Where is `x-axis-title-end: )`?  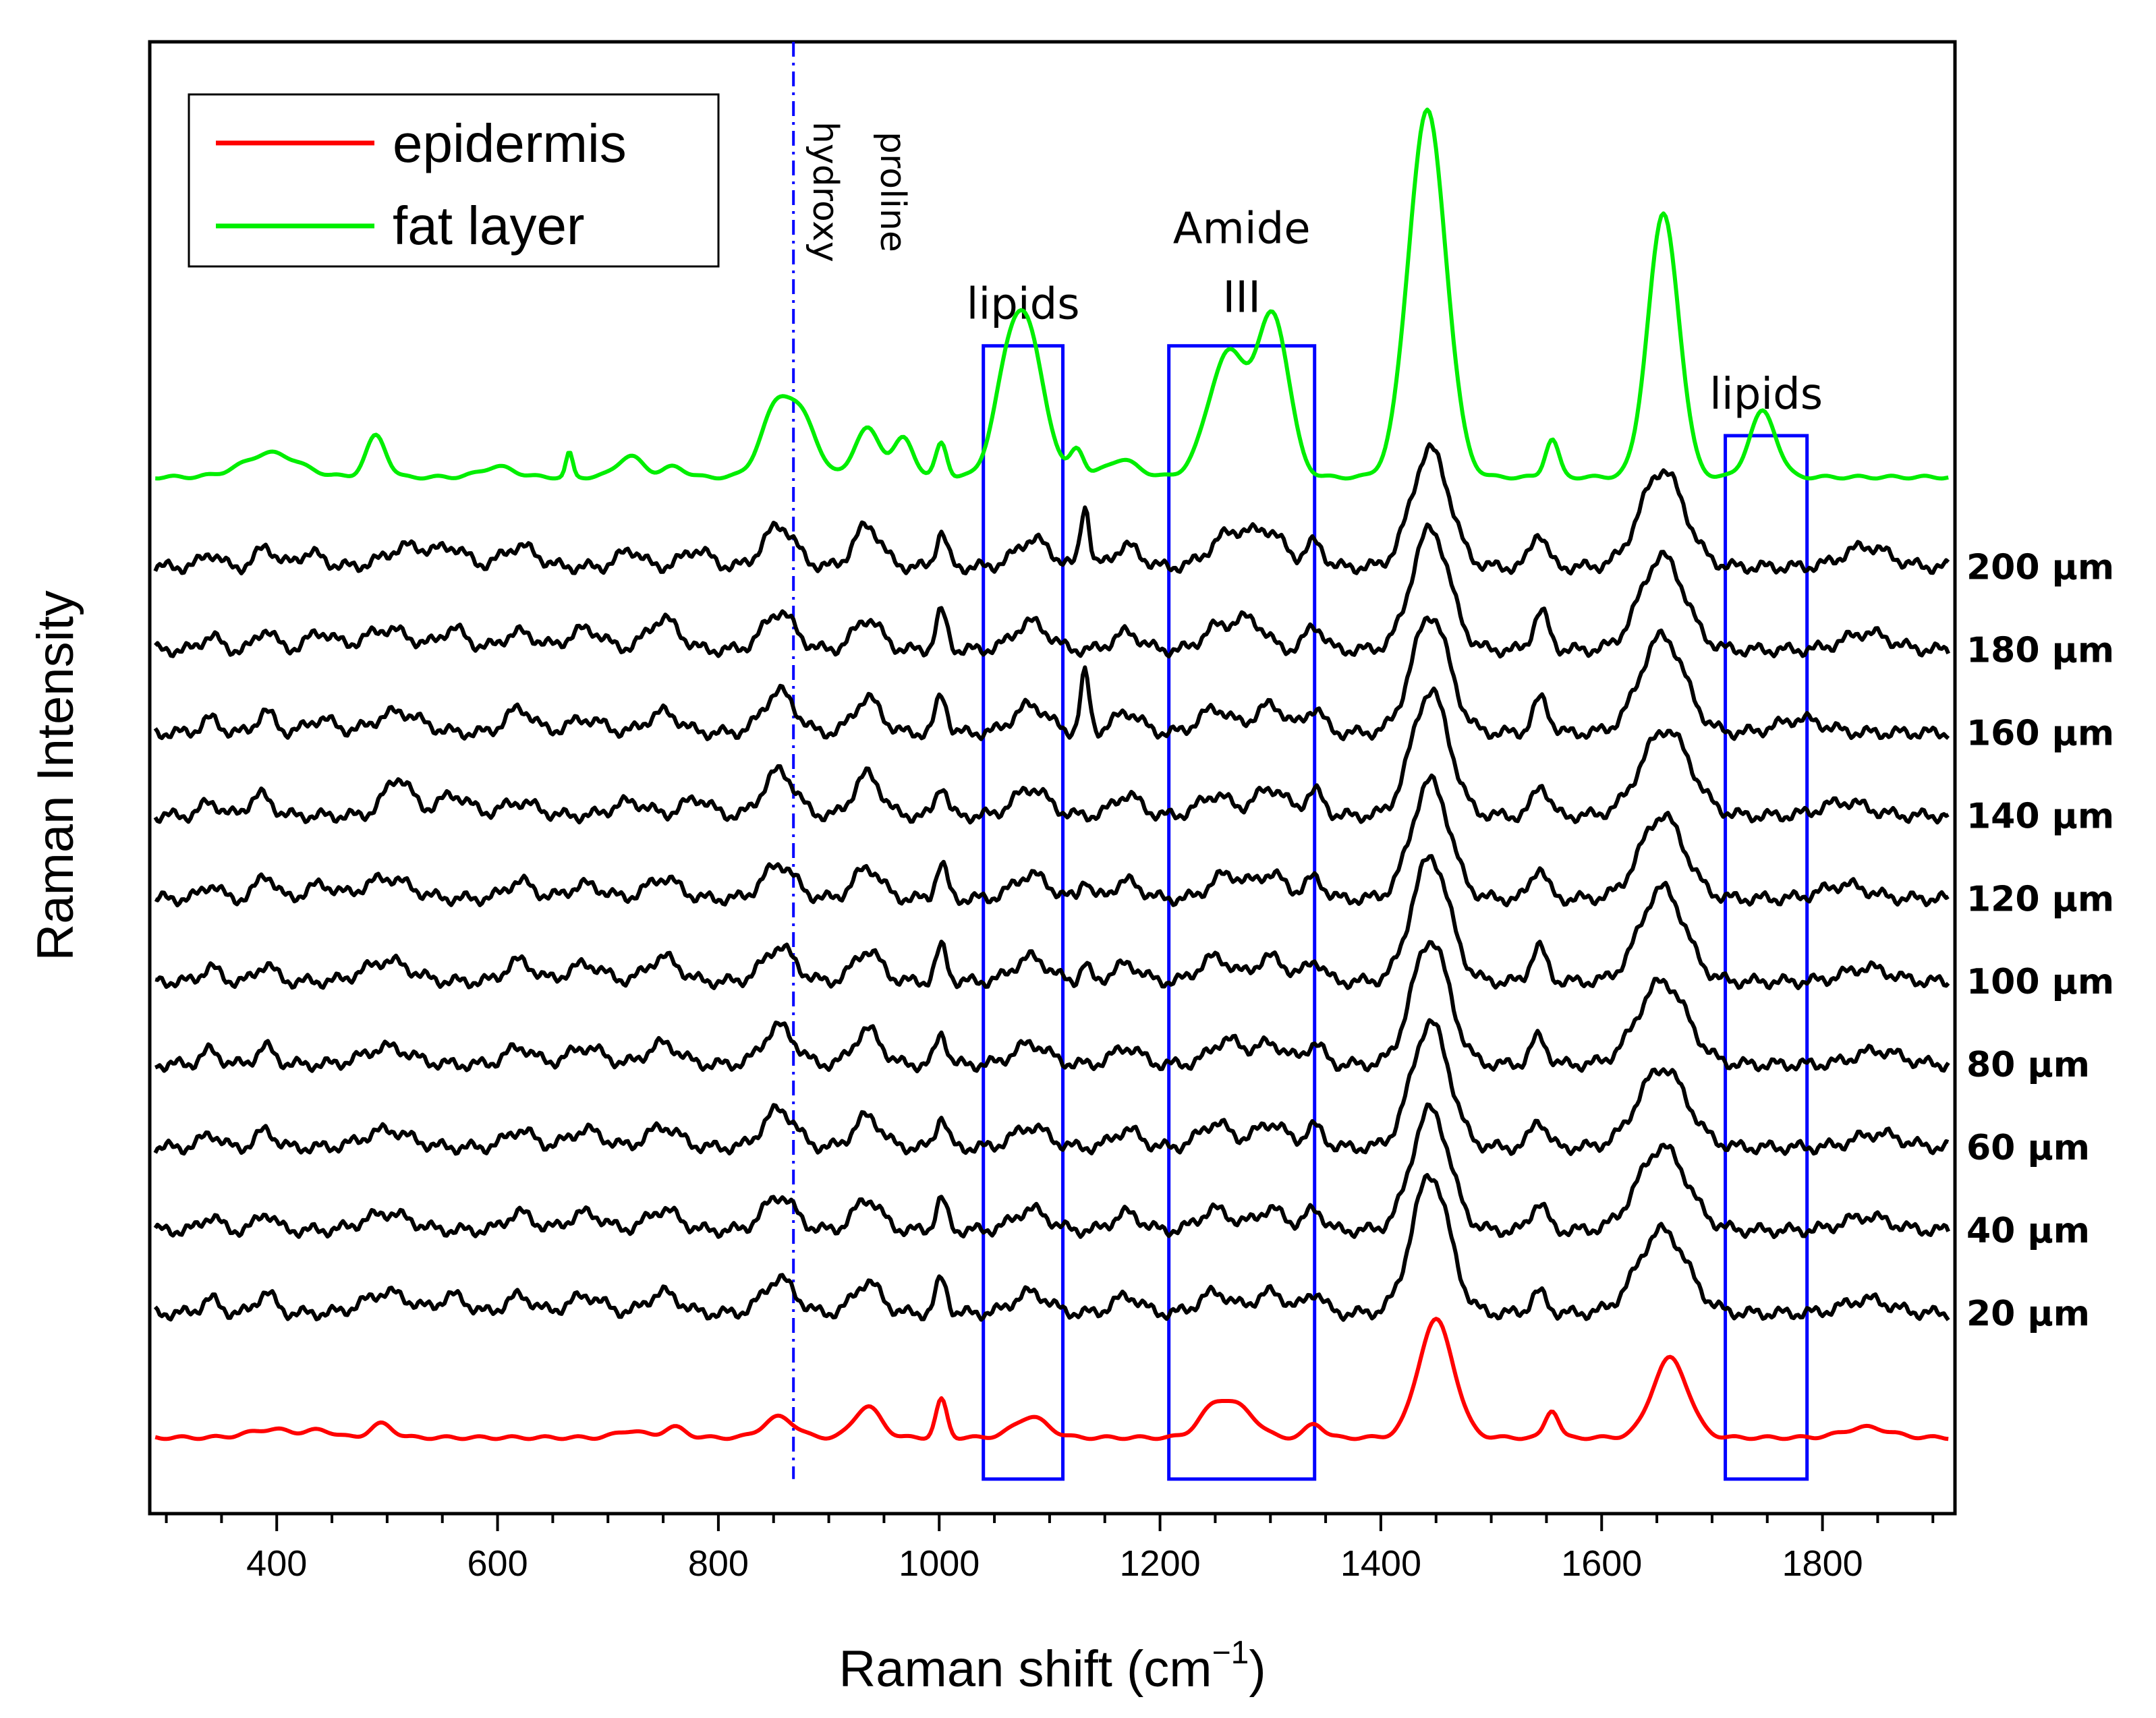
x-axis-title-end: ) is located at coordinates (1257, 1669).